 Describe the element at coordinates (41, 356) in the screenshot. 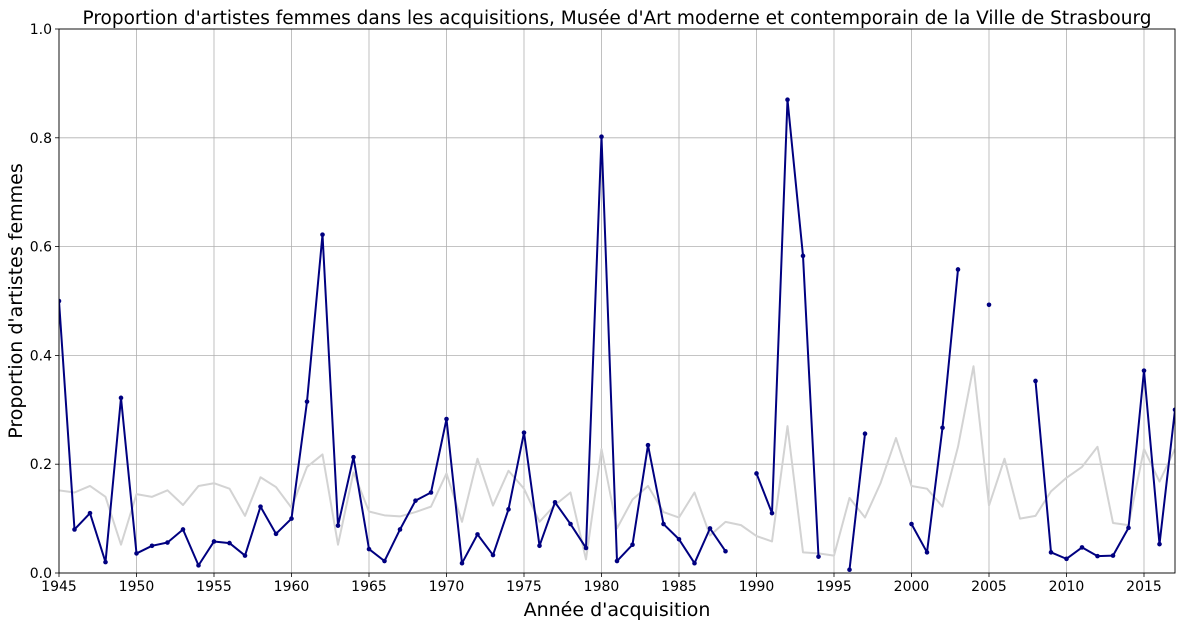

I see `y-tick-label: 0.4` at that location.